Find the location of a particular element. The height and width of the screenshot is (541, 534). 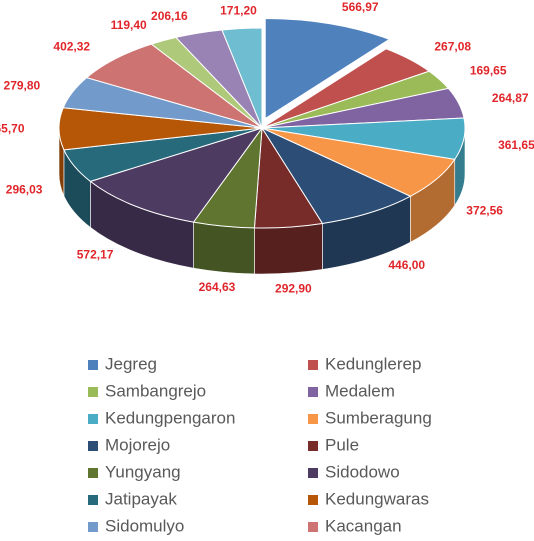

value-label: 119,40 is located at coordinates (129, 25).